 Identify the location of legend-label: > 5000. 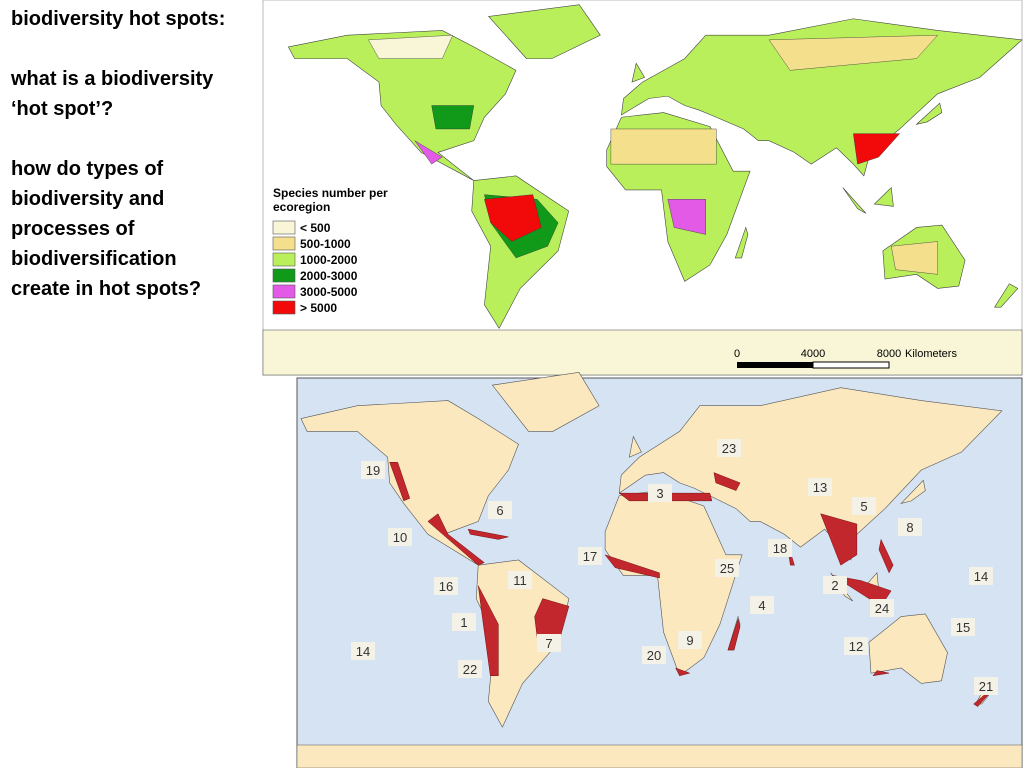
(318, 308).